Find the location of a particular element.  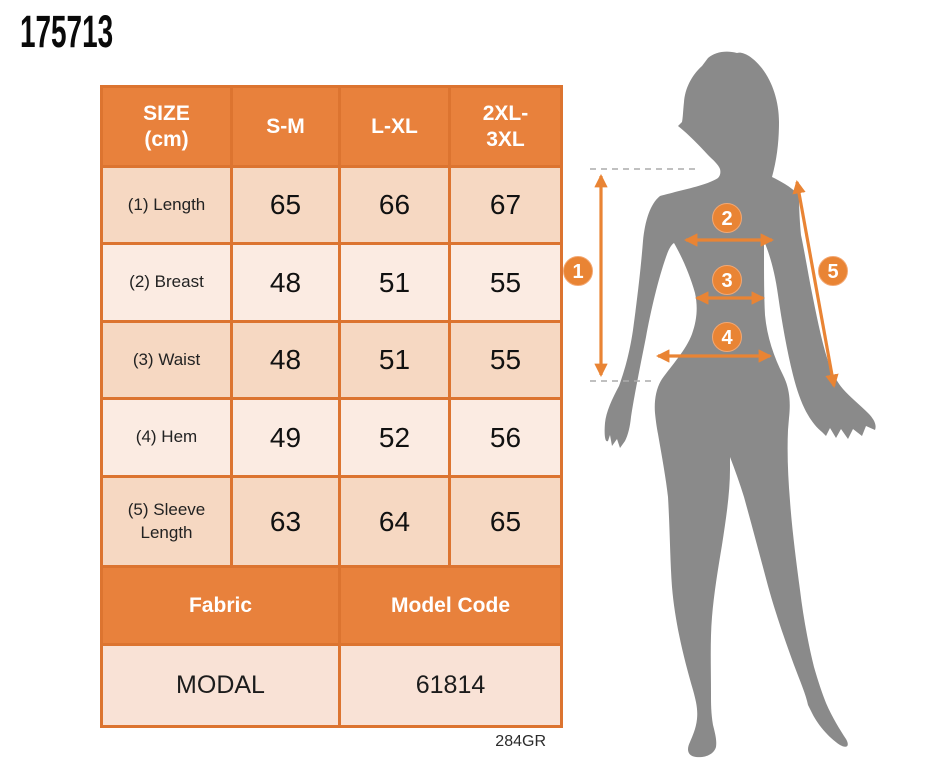

table-row-breast: (2) Breast 48 51 55 is located at coordinates (331, 282).